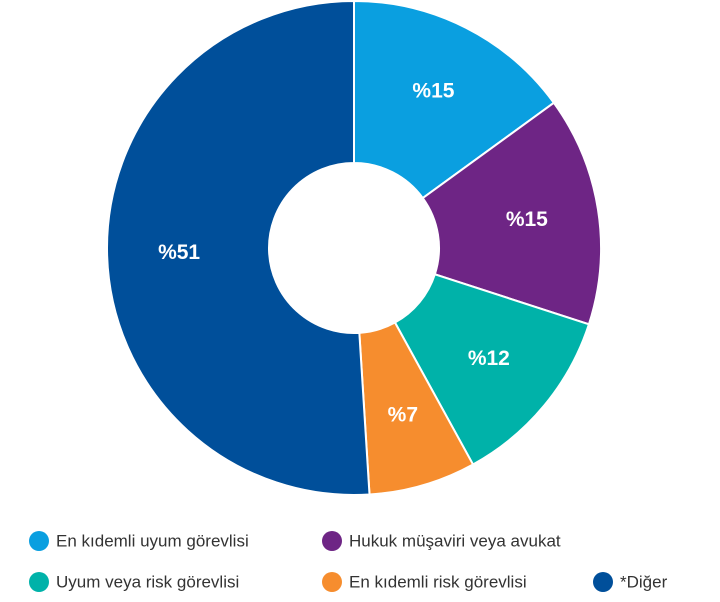 The width and height of the screenshot is (720, 602). I want to click on value-label: %7, so click(403, 415).